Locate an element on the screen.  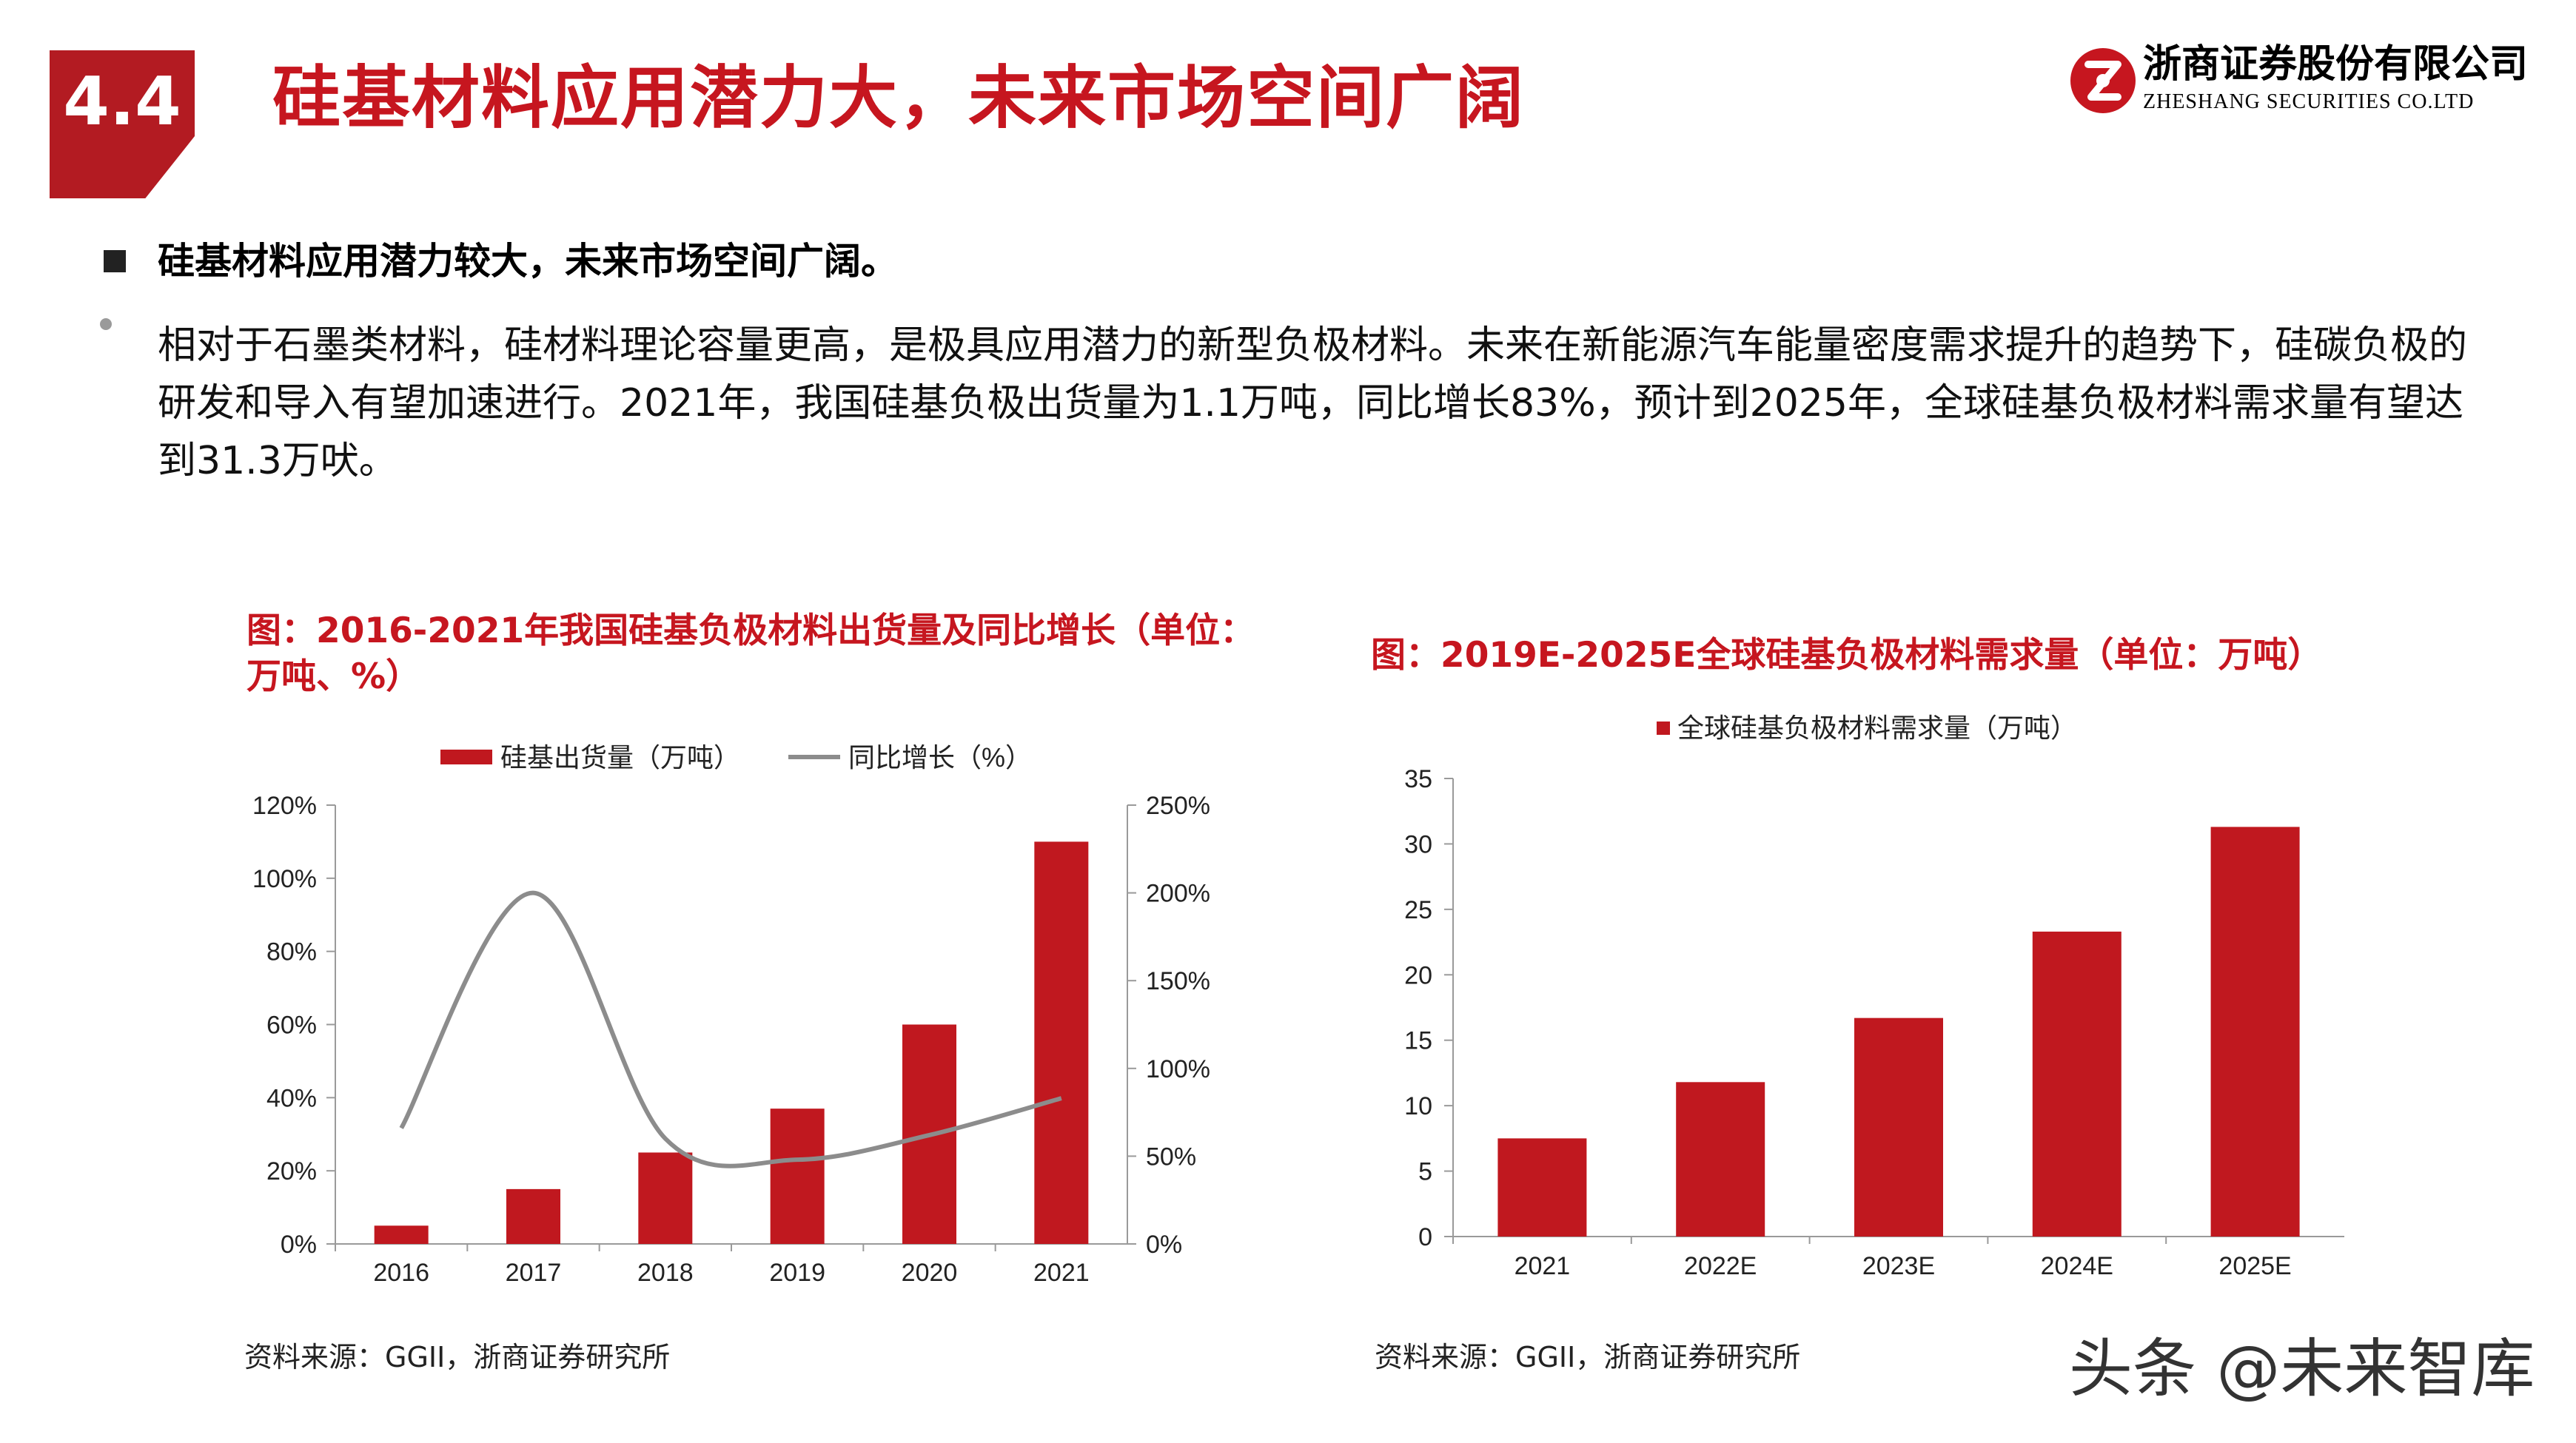
watermark-text: 头条 @未来智库 is located at coordinates (2302, 1369).